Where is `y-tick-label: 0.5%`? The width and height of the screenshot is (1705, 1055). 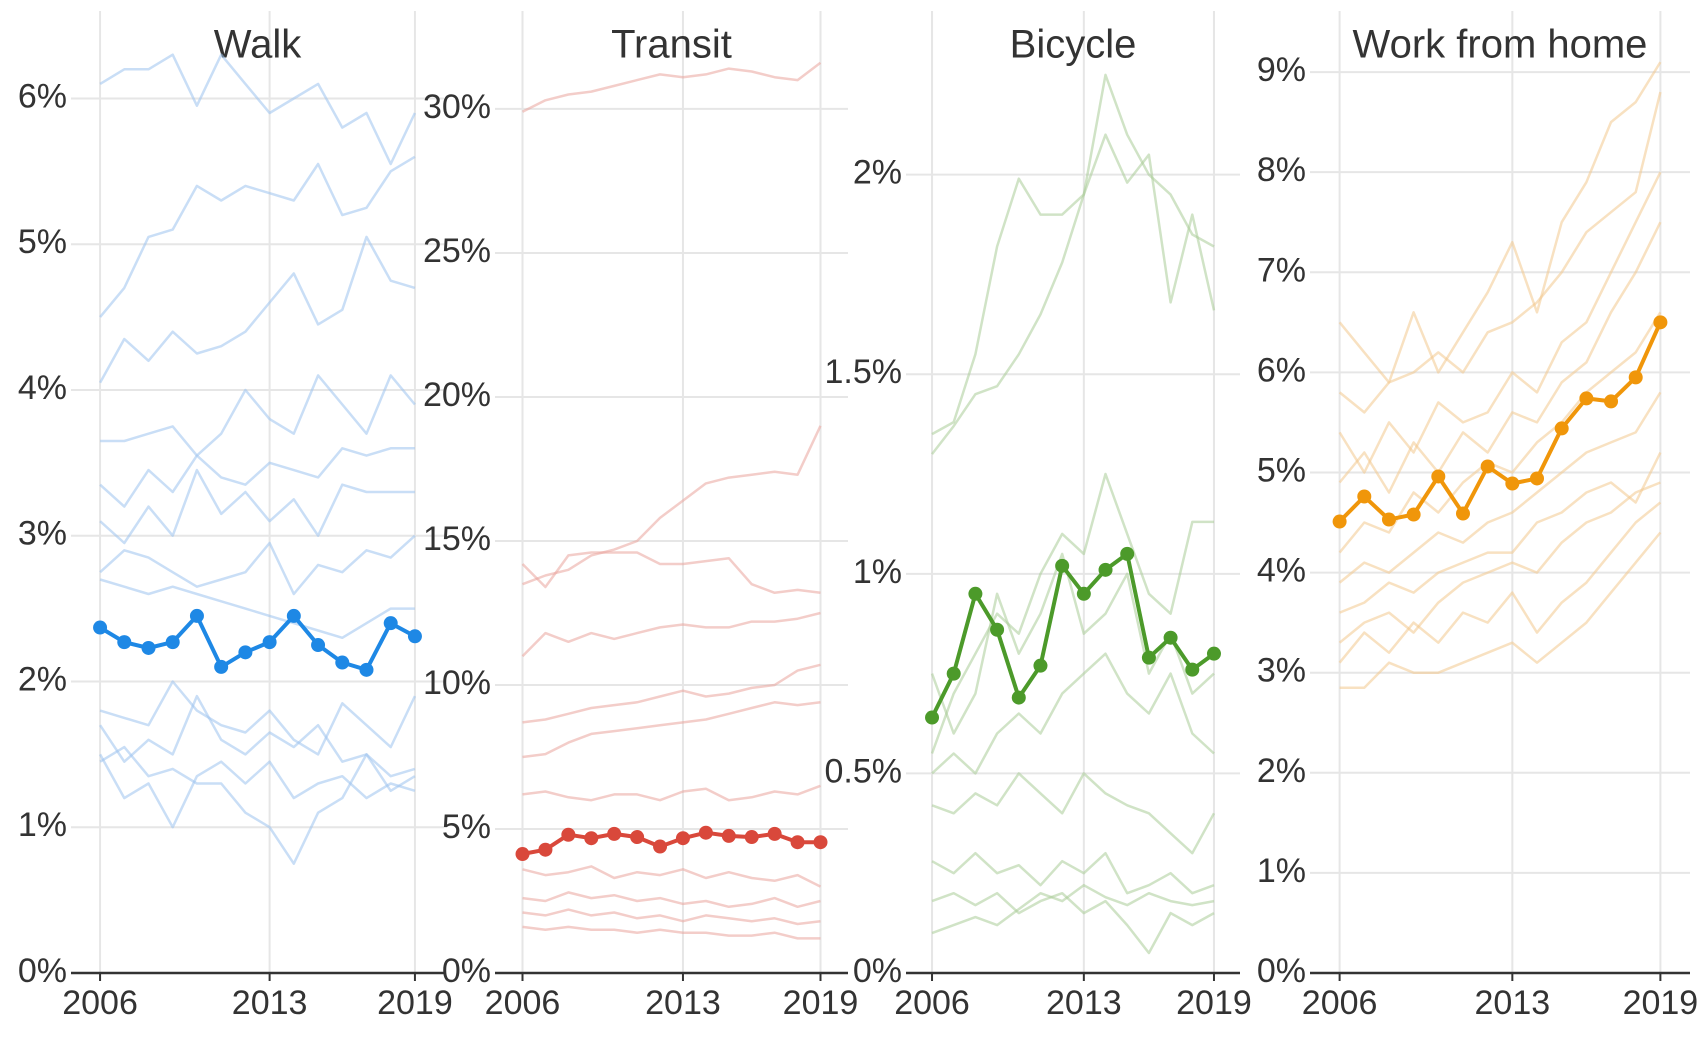 y-tick-label: 0.5% is located at coordinates (864, 771).